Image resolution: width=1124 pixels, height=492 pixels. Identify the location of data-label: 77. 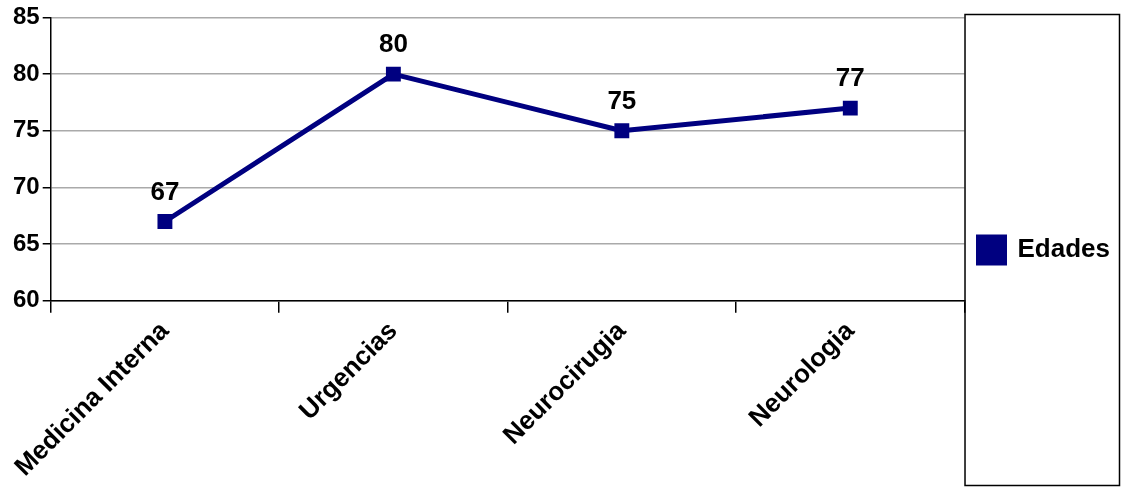
(850, 77).